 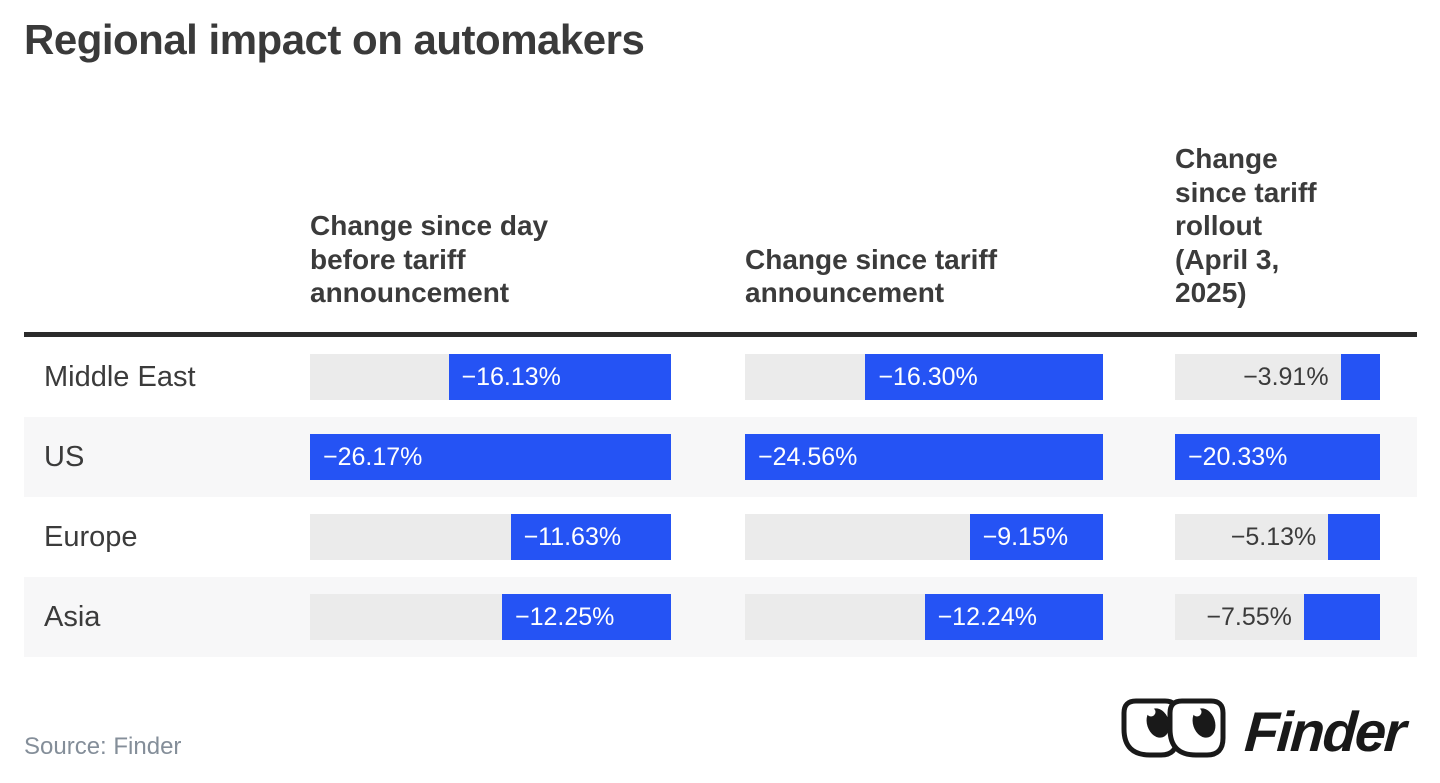 What do you see at coordinates (64, 456) in the screenshot?
I see `region-label: US` at bounding box center [64, 456].